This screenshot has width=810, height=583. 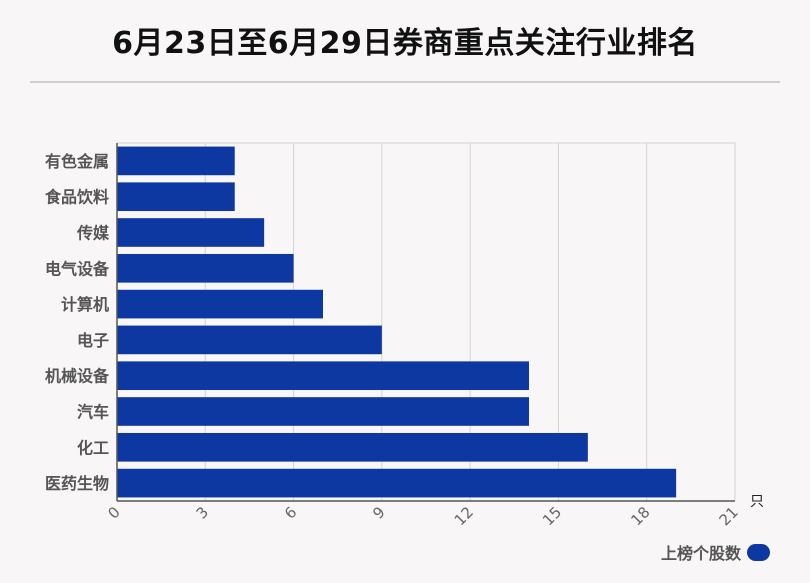 I want to click on category-label: 计算机, so click(x=85, y=304).